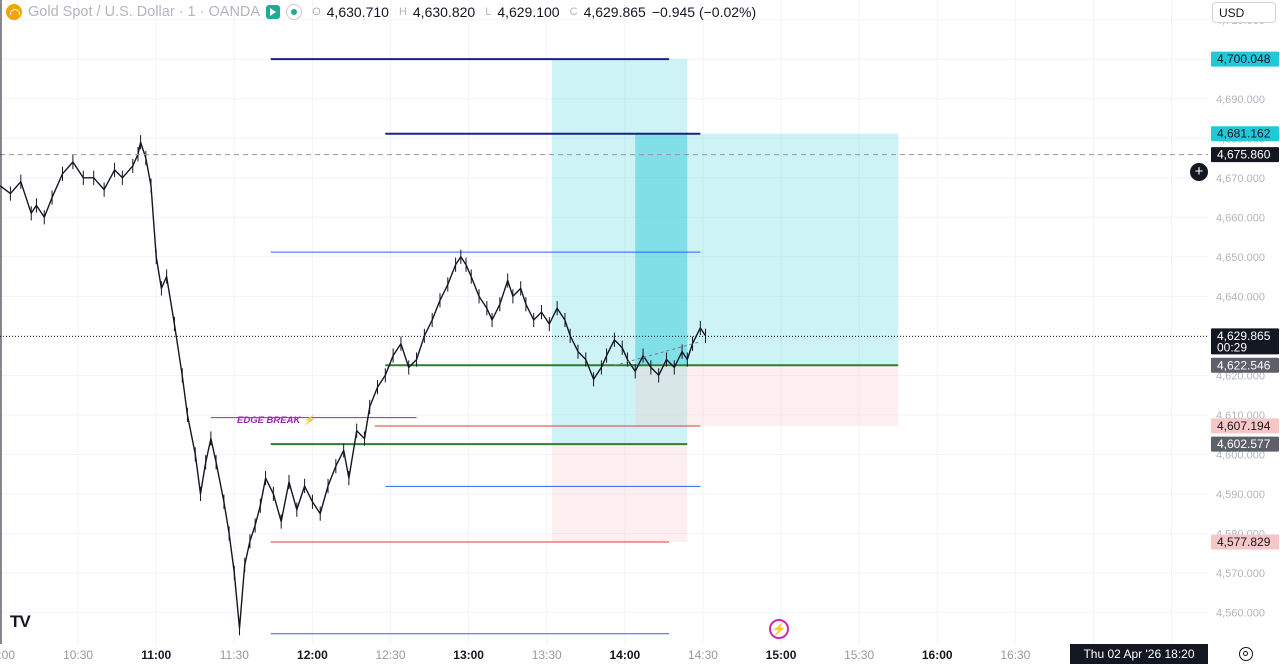 The height and width of the screenshot is (664, 1280). Describe the element at coordinates (779, 629) in the screenshot. I see `lightning-icon: ⚡` at that location.